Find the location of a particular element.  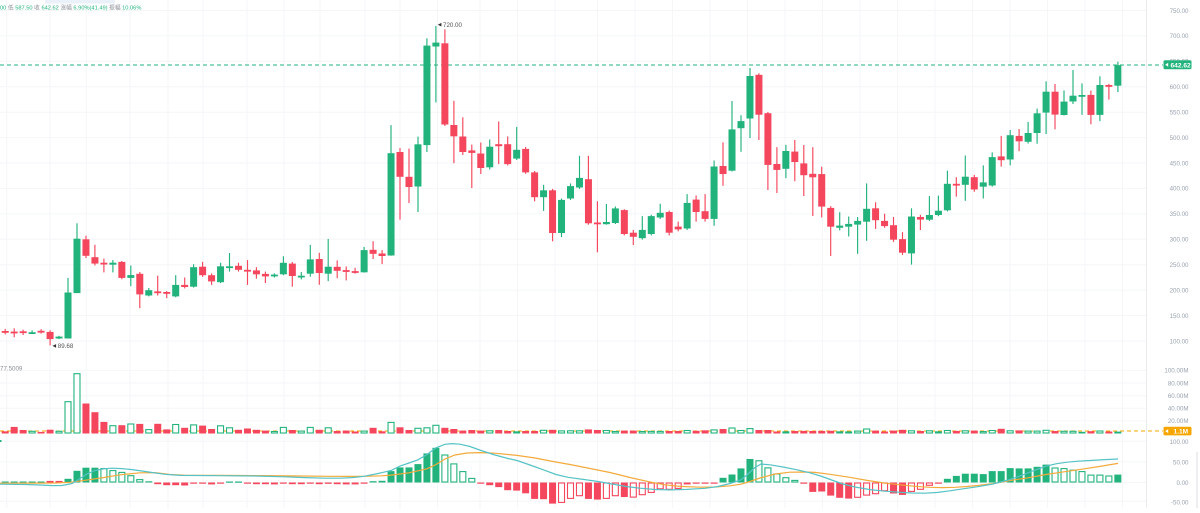

svg-text: 600.00 is located at coordinates (1179, 87).